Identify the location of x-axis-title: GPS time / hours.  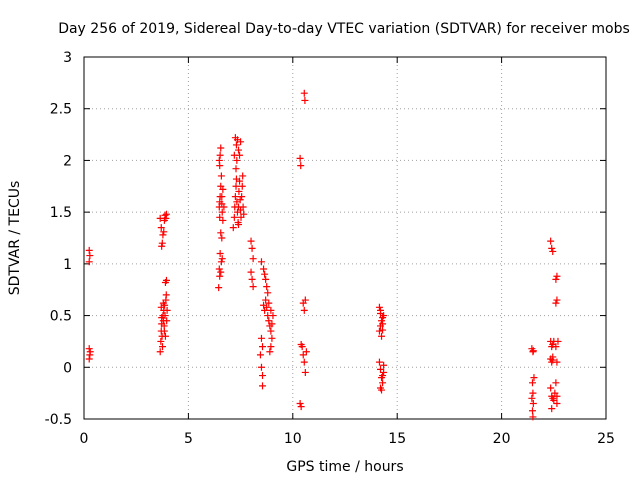
(344, 467).